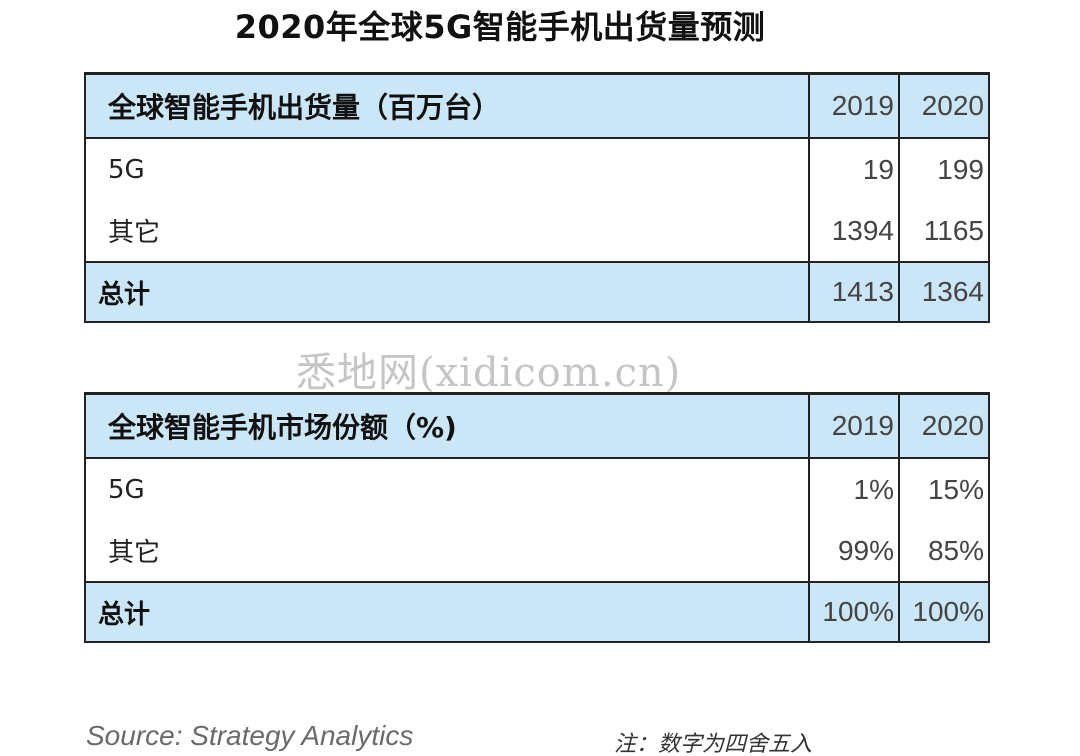 This screenshot has width=1080, height=756. Describe the element at coordinates (854, 169) in the screenshot. I see `row-value: 19` at that location.